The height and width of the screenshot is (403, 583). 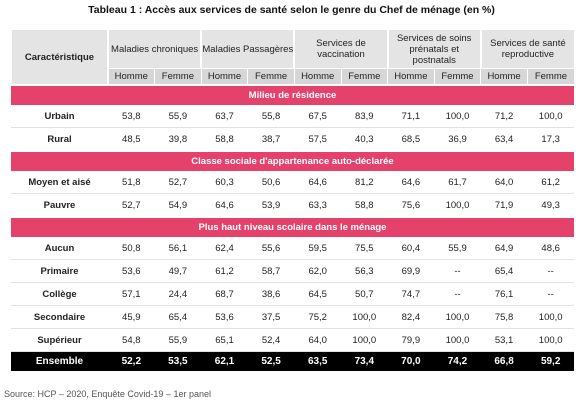 I want to click on cell-value: 67,5, so click(x=317, y=116).